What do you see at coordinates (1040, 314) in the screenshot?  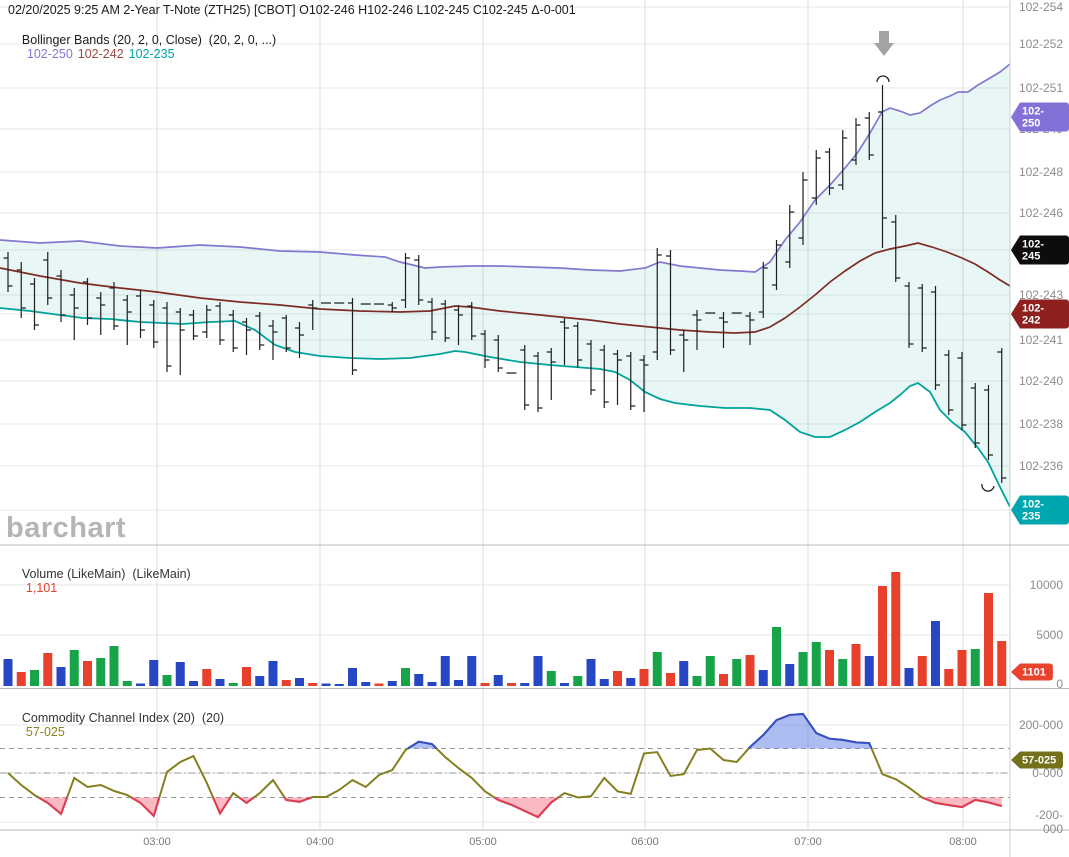 I see `price-axis-badge: 102-242` at bounding box center [1040, 314].